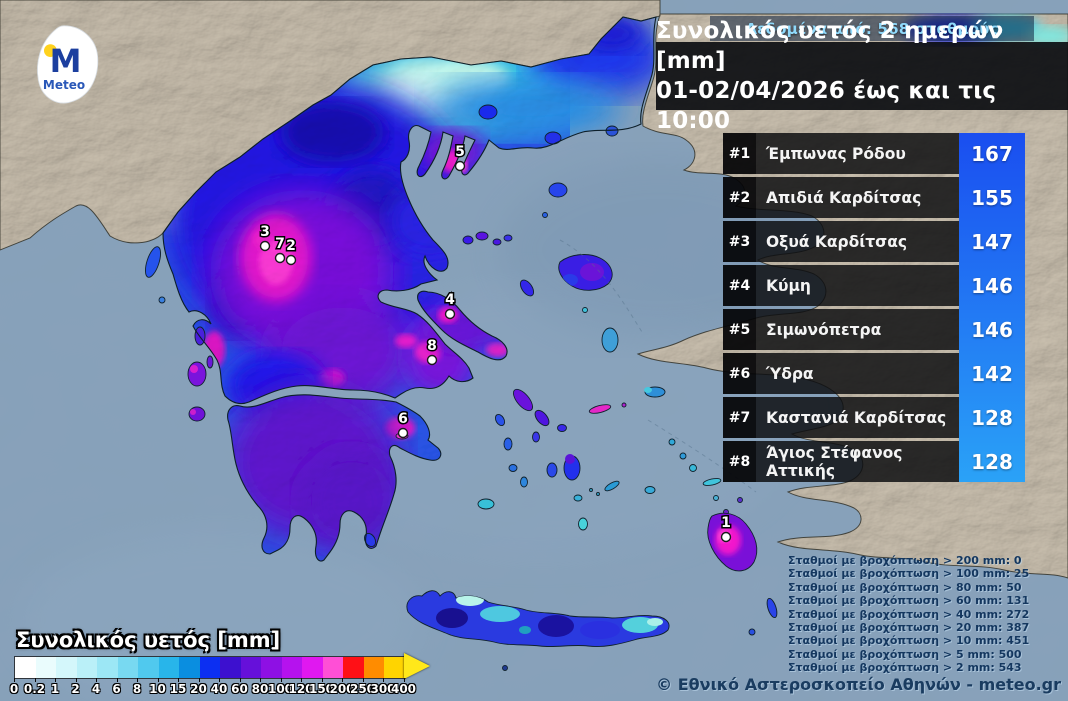 The width and height of the screenshot is (1068, 701). Describe the element at coordinates (198, 689) in the screenshot. I see `scale-tick-label: 20` at that location.